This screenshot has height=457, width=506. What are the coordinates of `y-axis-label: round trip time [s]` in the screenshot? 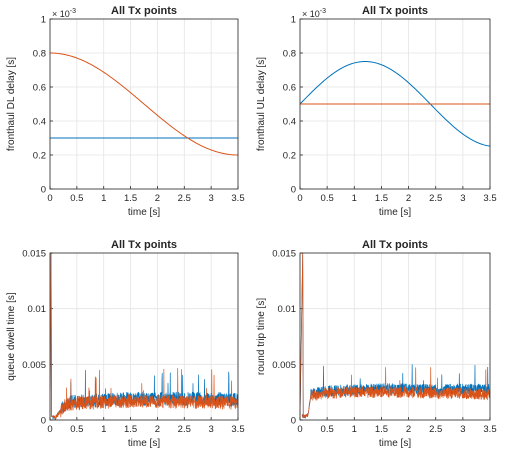 It's located at (261, 336).